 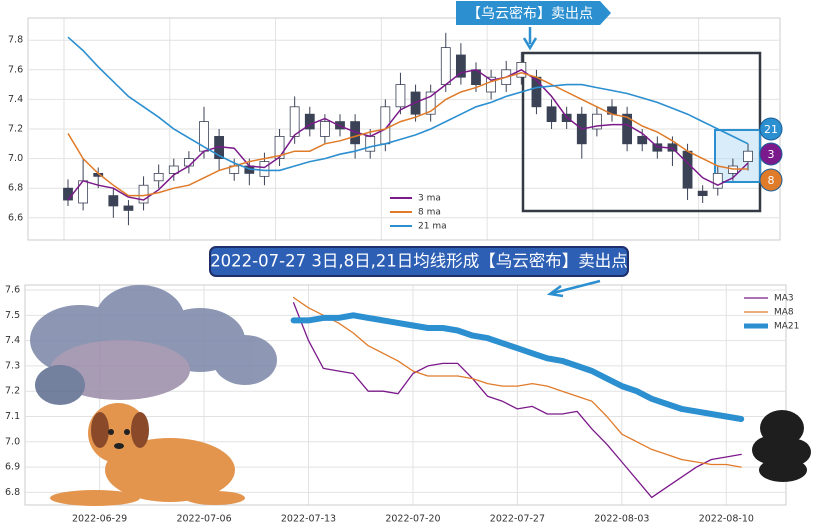 I want to click on x-tick-label: 2022-07-20, so click(x=412, y=519).